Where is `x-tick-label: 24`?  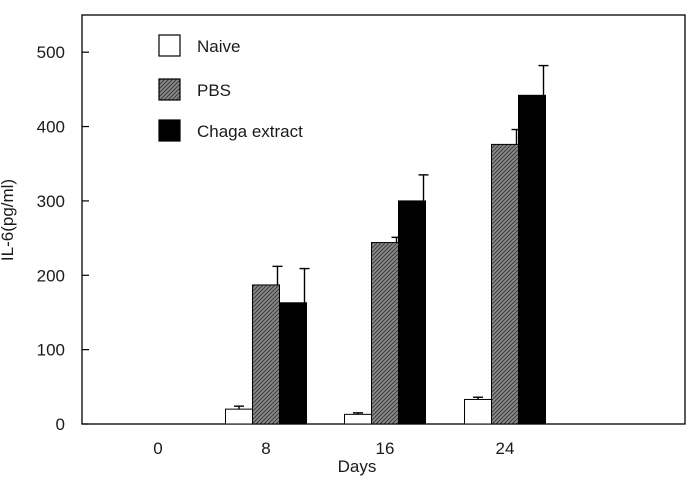
x-tick-label: 24 is located at coordinates (505, 448).